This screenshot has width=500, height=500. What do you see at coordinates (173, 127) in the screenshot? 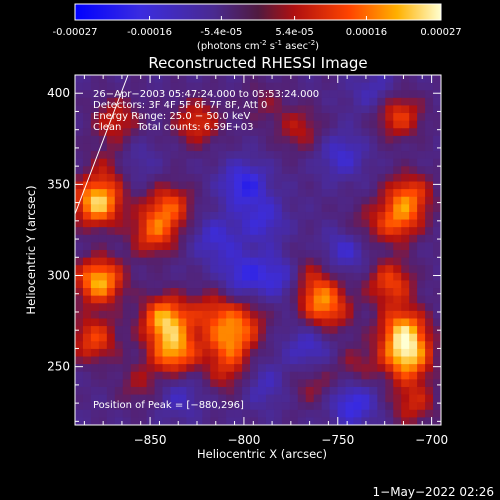
I see `clean-counts-text: Clean Total counts: 6.59E+03` at bounding box center [173, 127].